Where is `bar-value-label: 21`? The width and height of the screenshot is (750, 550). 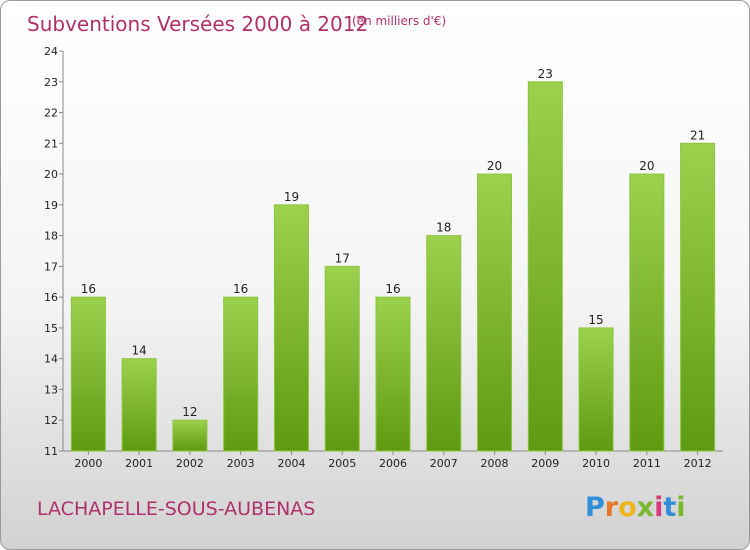
bar-value-label: 21 is located at coordinates (697, 135).